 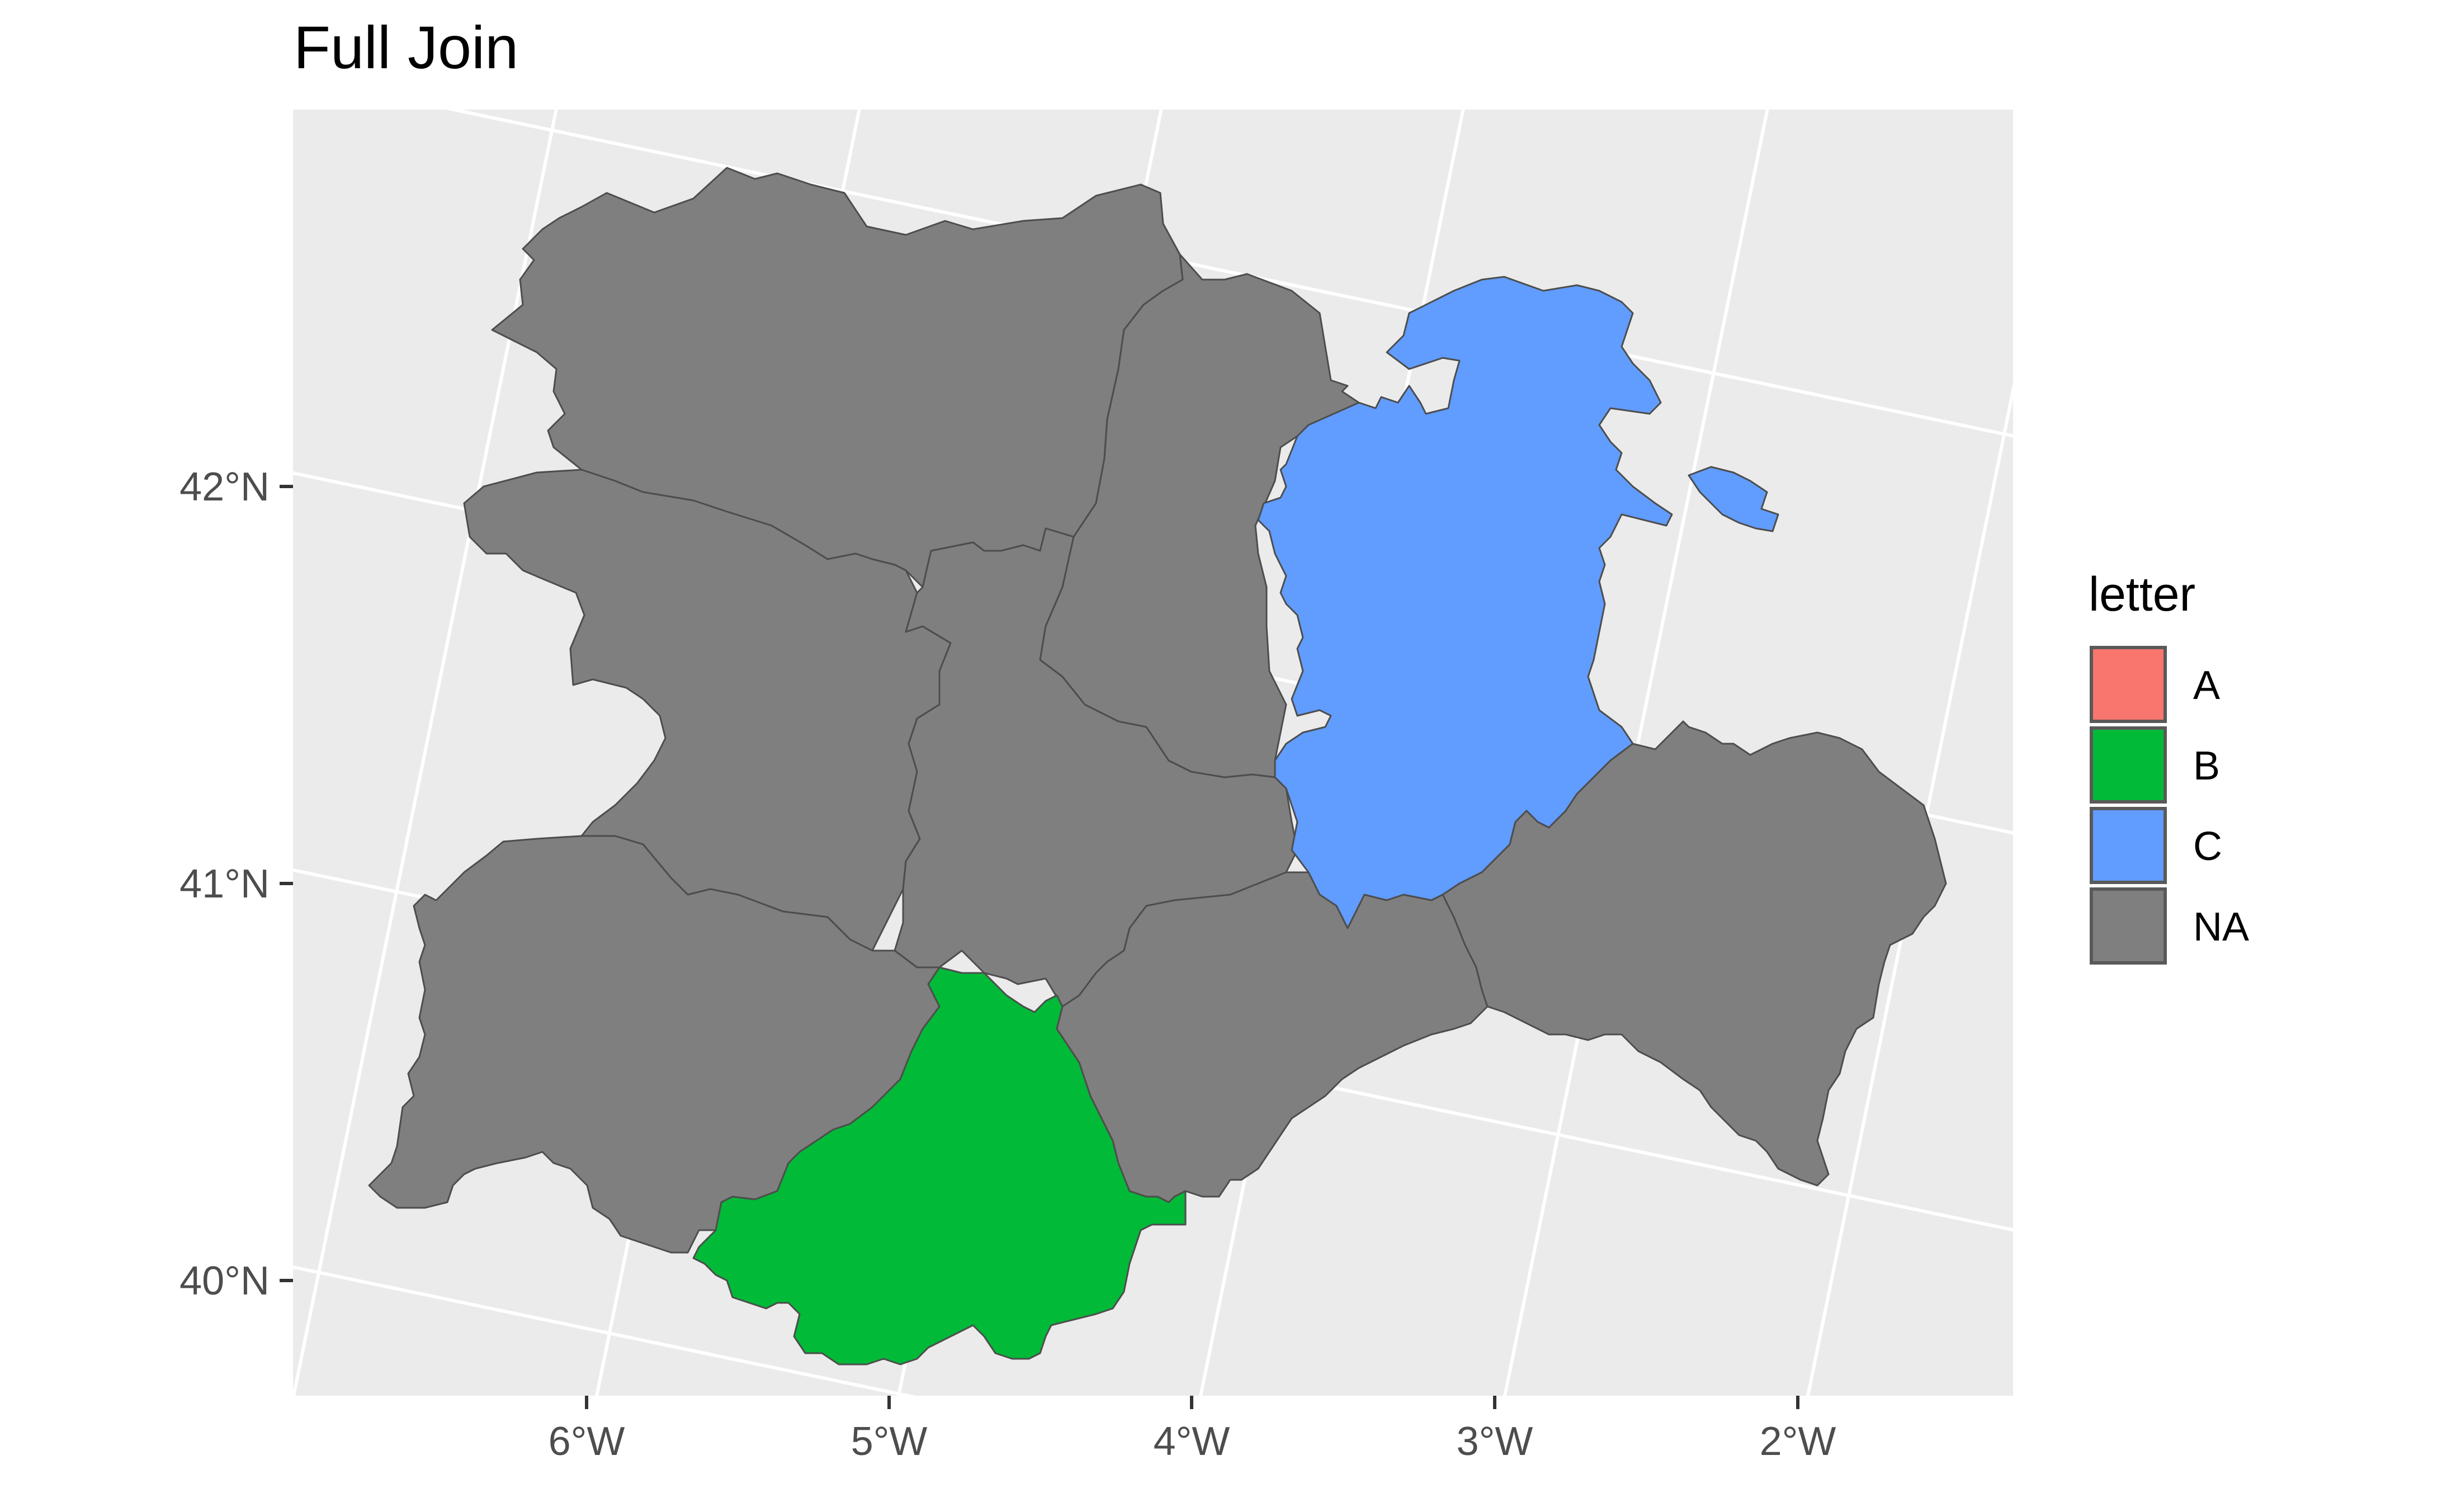 What do you see at coordinates (2208, 846) in the screenshot?
I see `legend-label-c: C` at bounding box center [2208, 846].